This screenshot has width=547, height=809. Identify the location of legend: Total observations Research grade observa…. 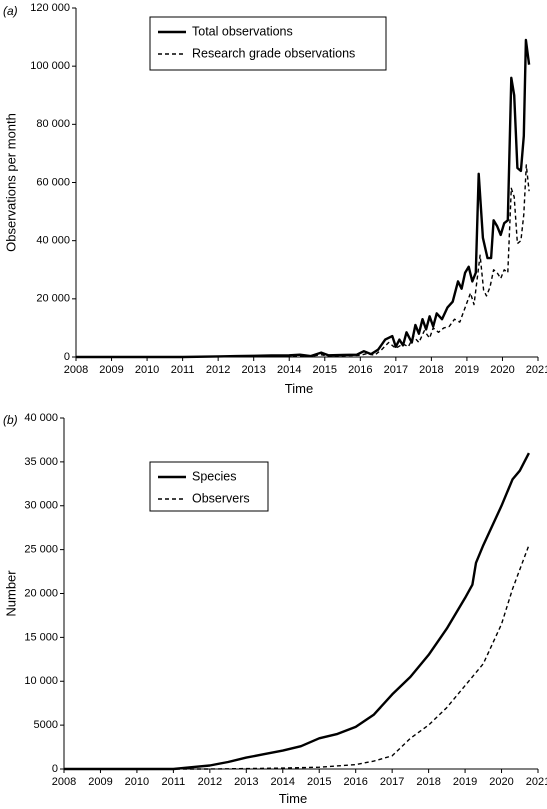
(268, 43).